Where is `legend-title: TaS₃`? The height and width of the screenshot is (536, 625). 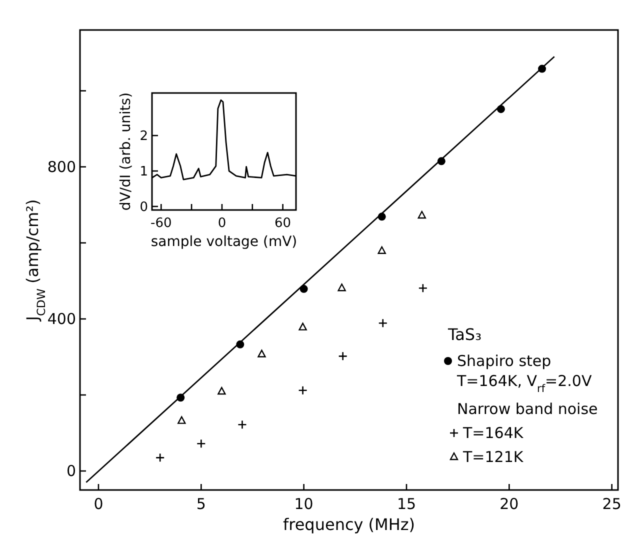 legend-title: TaS₃ is located at coordinates (464, 334).